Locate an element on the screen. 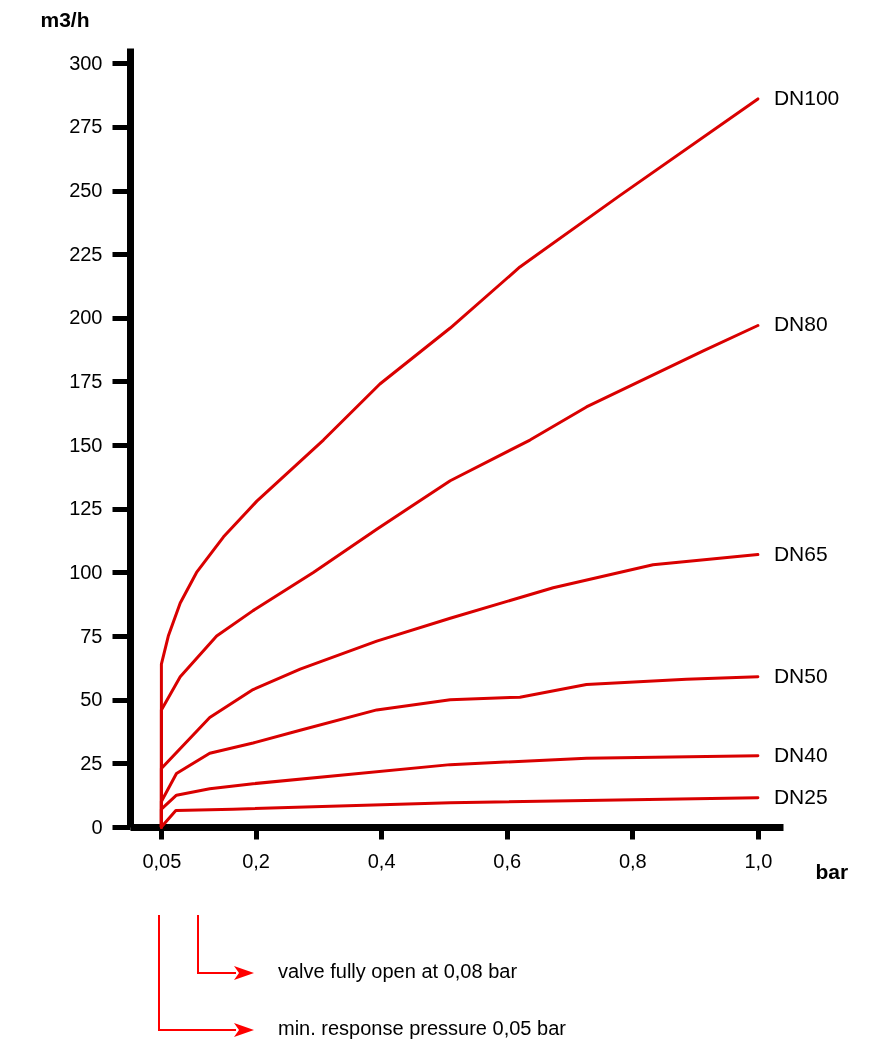 This screenshot has width=869, height=1048. y-tick-label: 150 is located at coordinates (86, 444).